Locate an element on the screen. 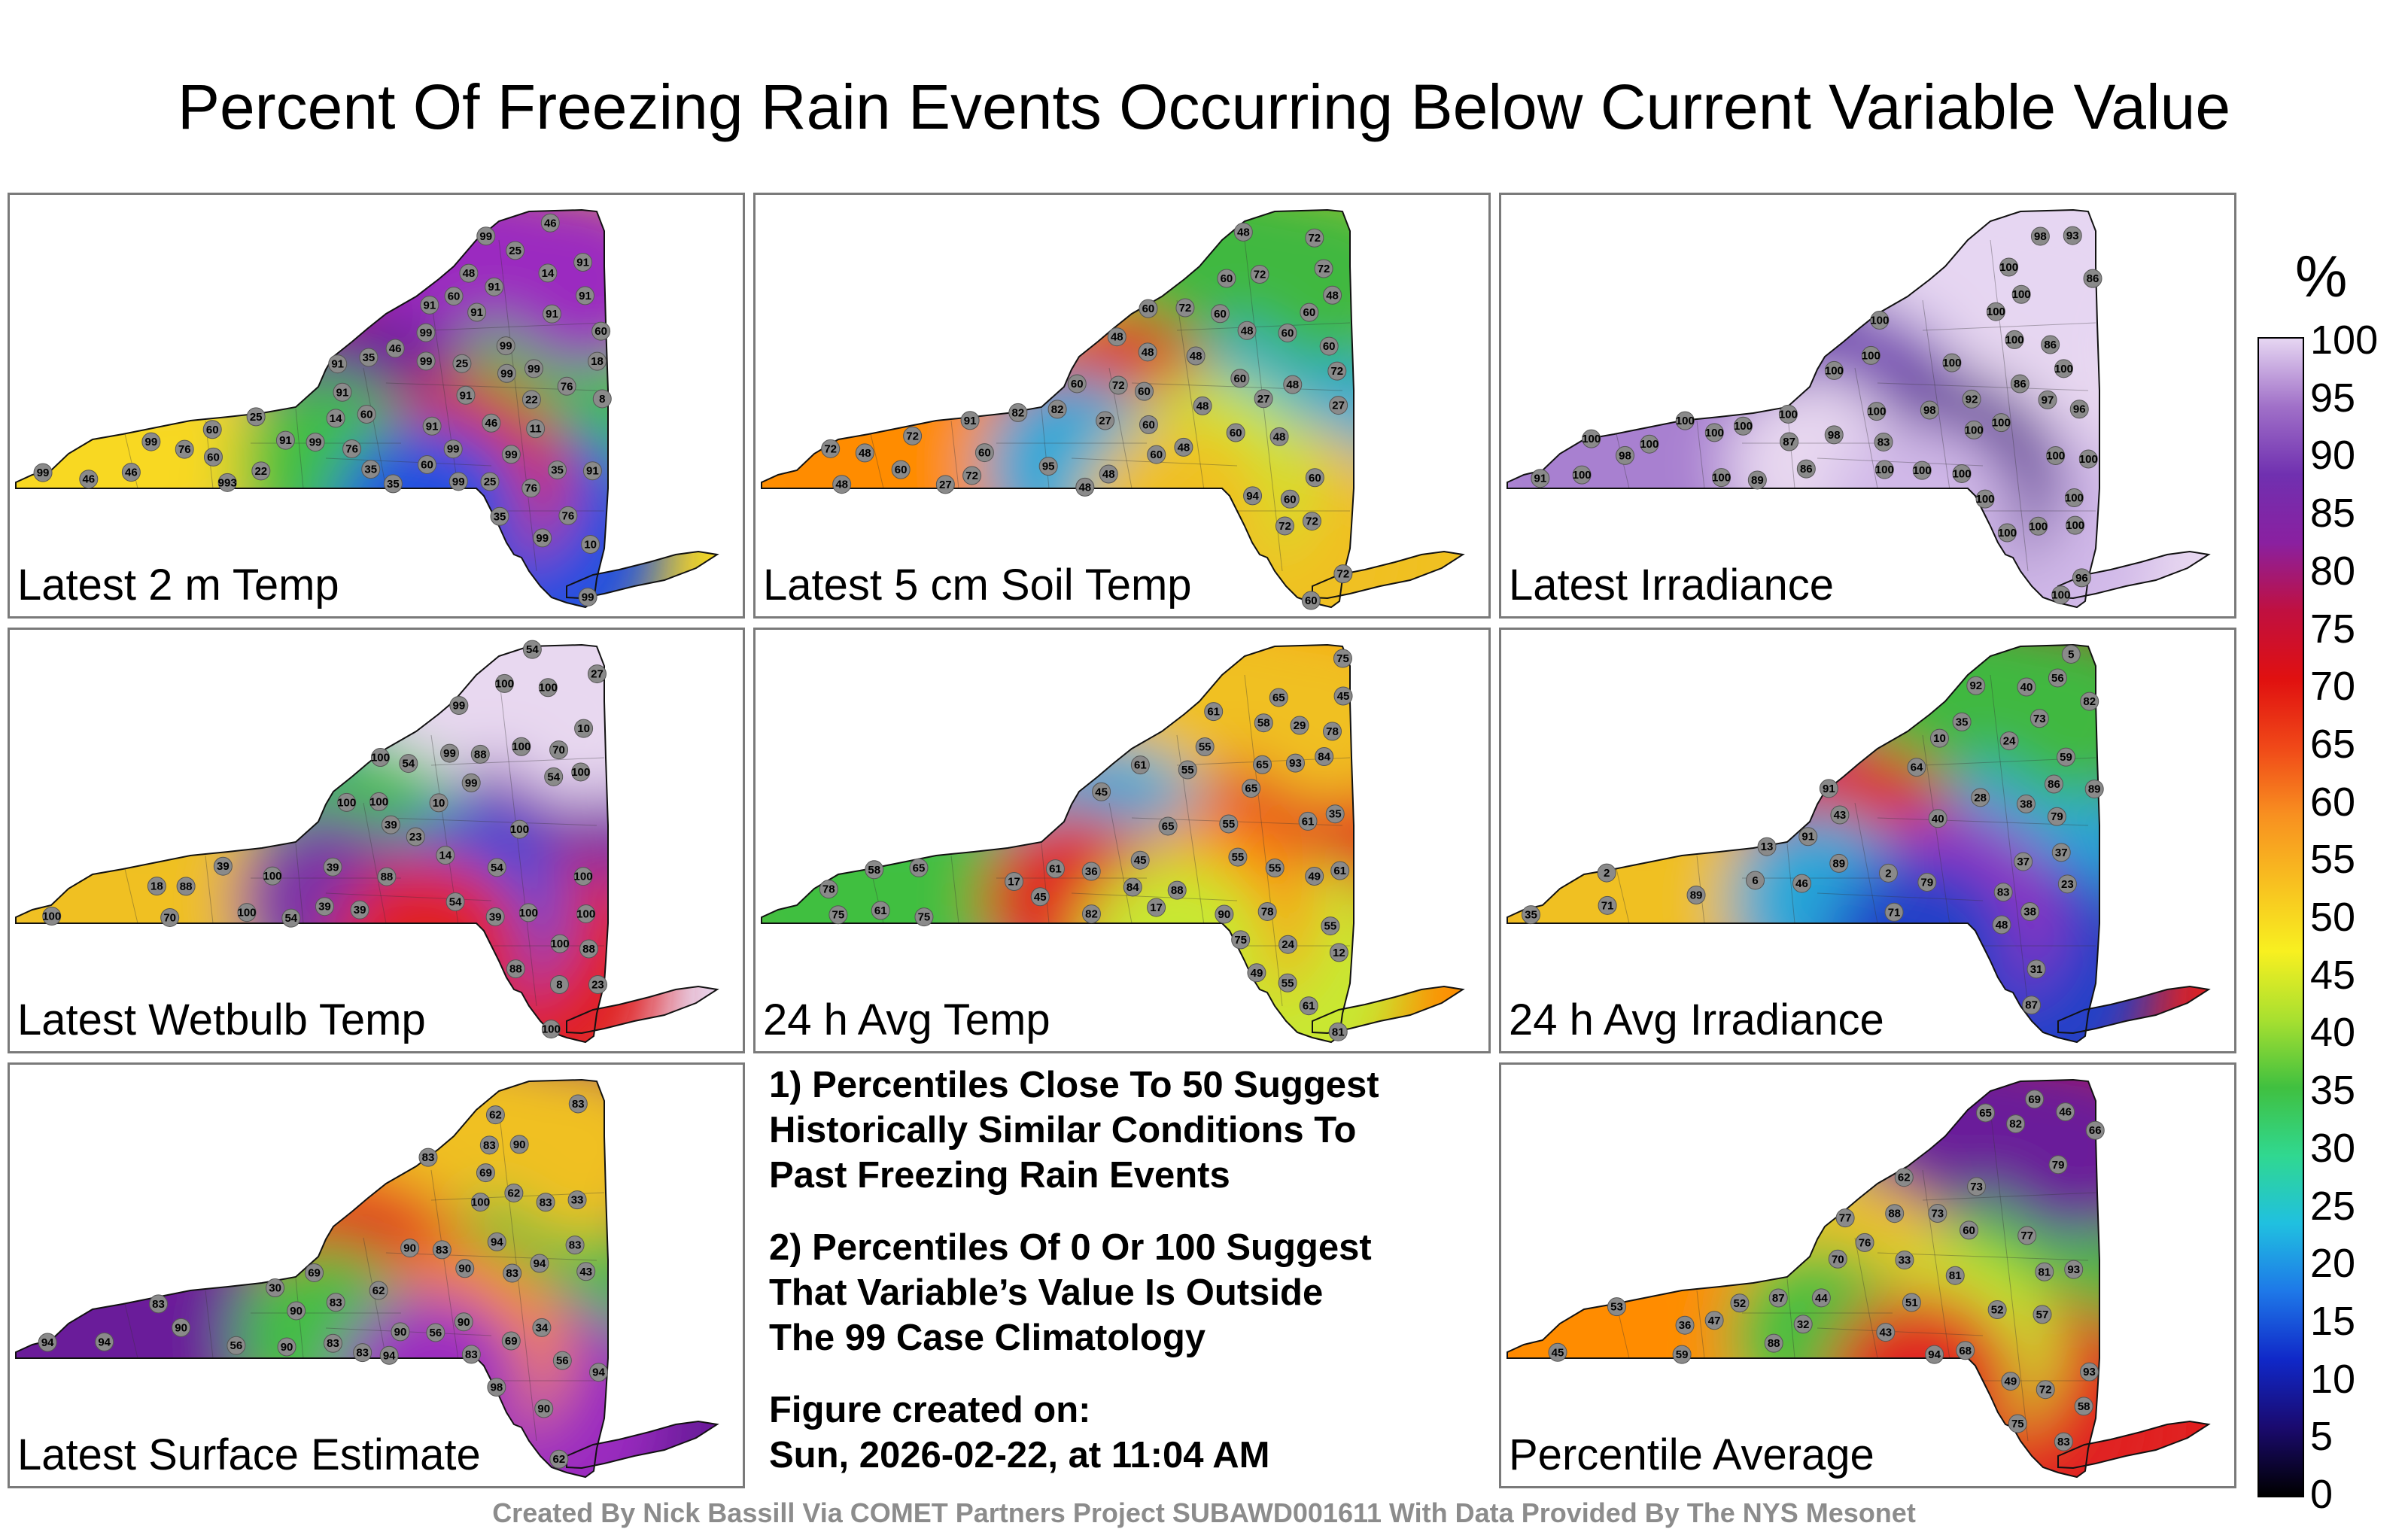 This screenshot has width=2408, height=1535. station-value: 83 is located at coordinates (578, 1104).